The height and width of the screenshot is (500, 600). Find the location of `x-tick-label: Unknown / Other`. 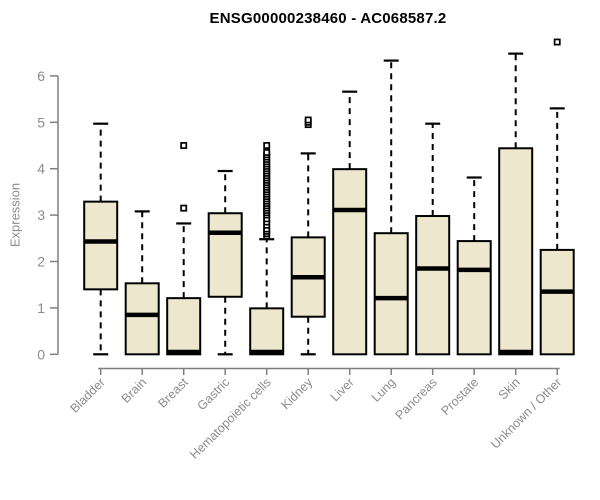

x-tick-label: Unknown / Other is located at coordinates (526, 413).